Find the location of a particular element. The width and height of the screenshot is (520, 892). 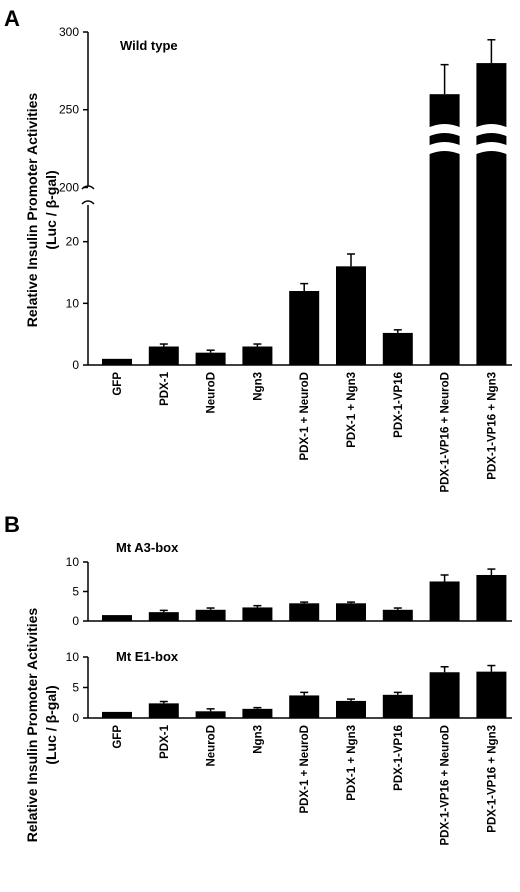

panel-b-e1-category-label: PDX-1-VP16 + Ngn3 is located at coordinates (492, 779).